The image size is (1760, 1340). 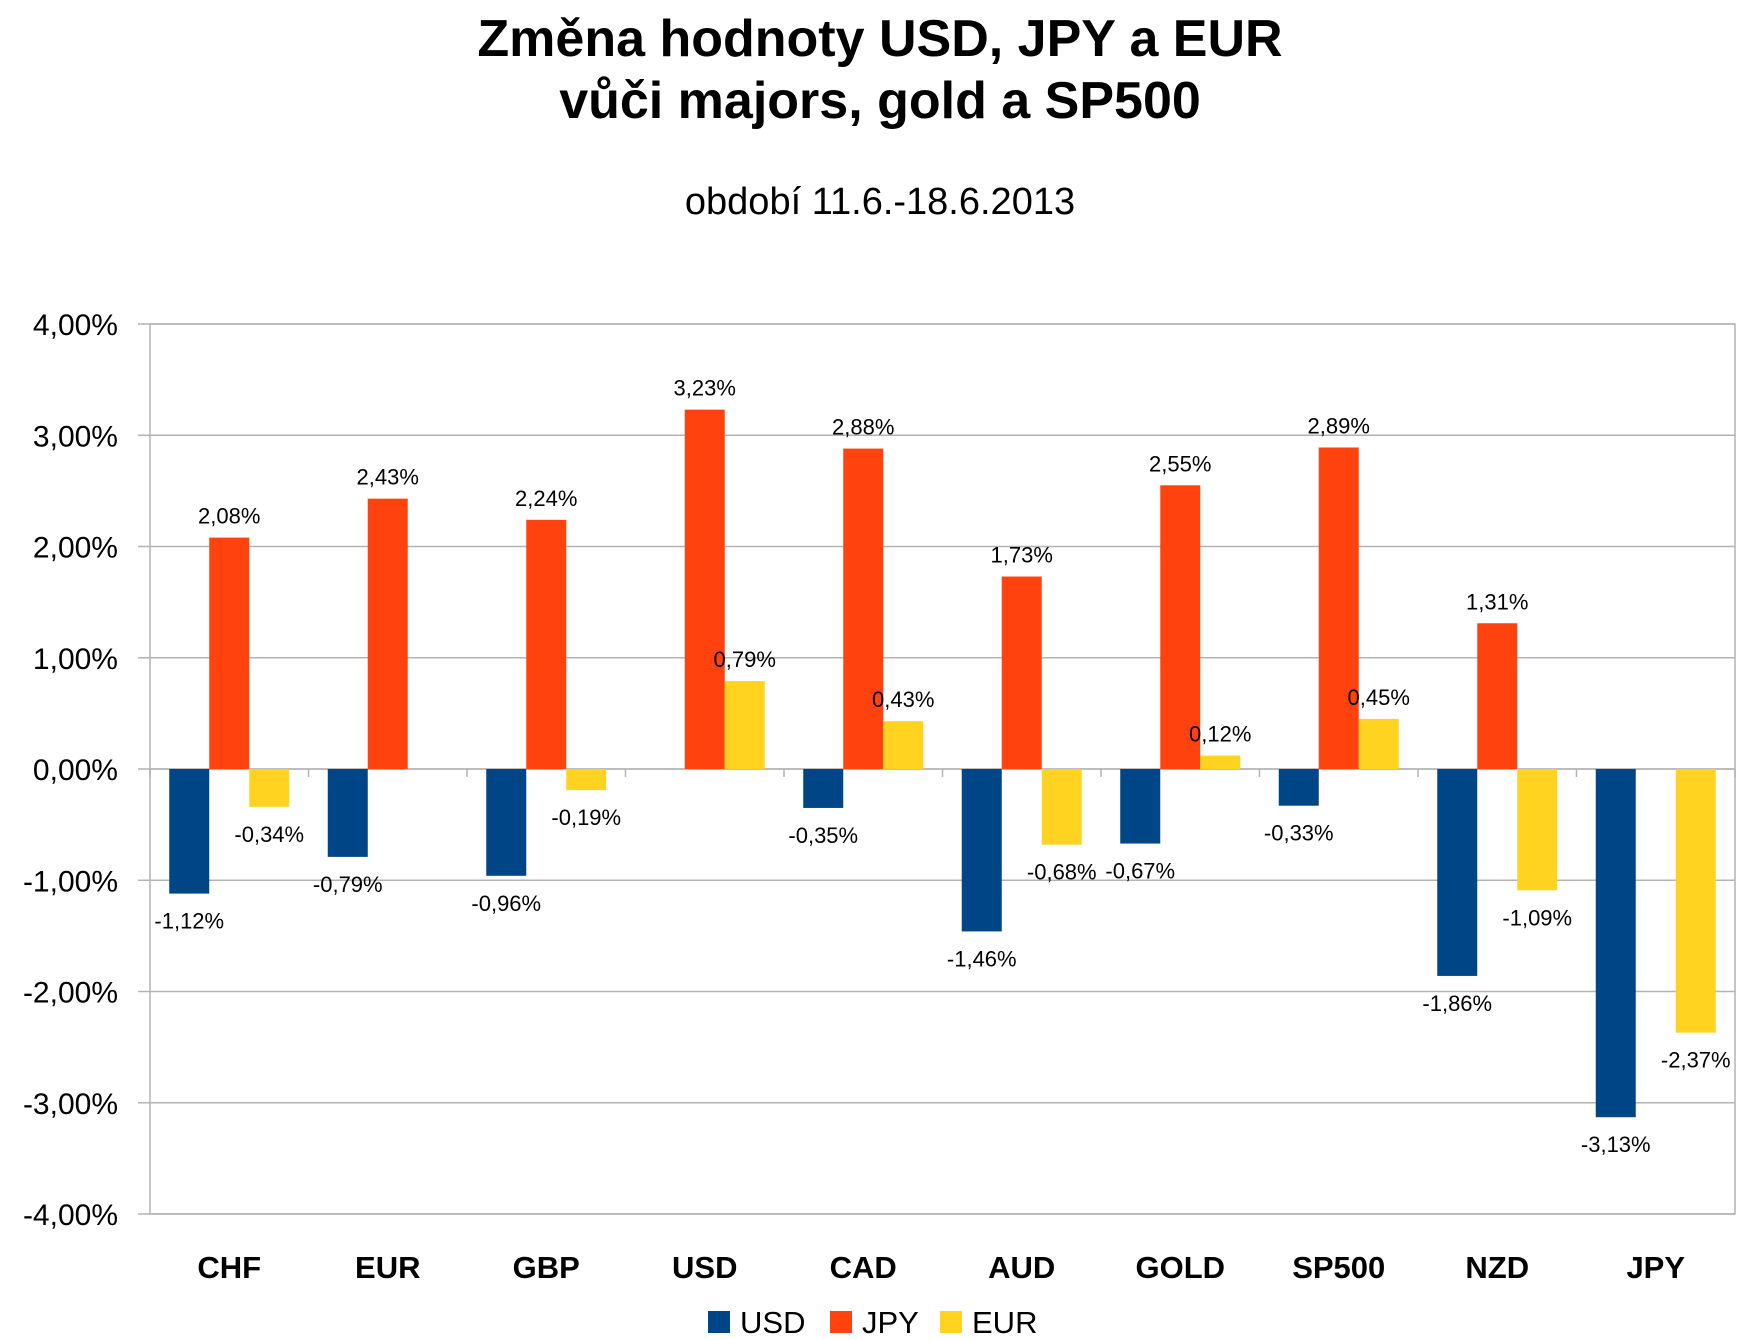 What do you see at coordinates (1022, 555) in the screenshot?
I see `data-label: 1,73%` at bounding box center [1022, 555].